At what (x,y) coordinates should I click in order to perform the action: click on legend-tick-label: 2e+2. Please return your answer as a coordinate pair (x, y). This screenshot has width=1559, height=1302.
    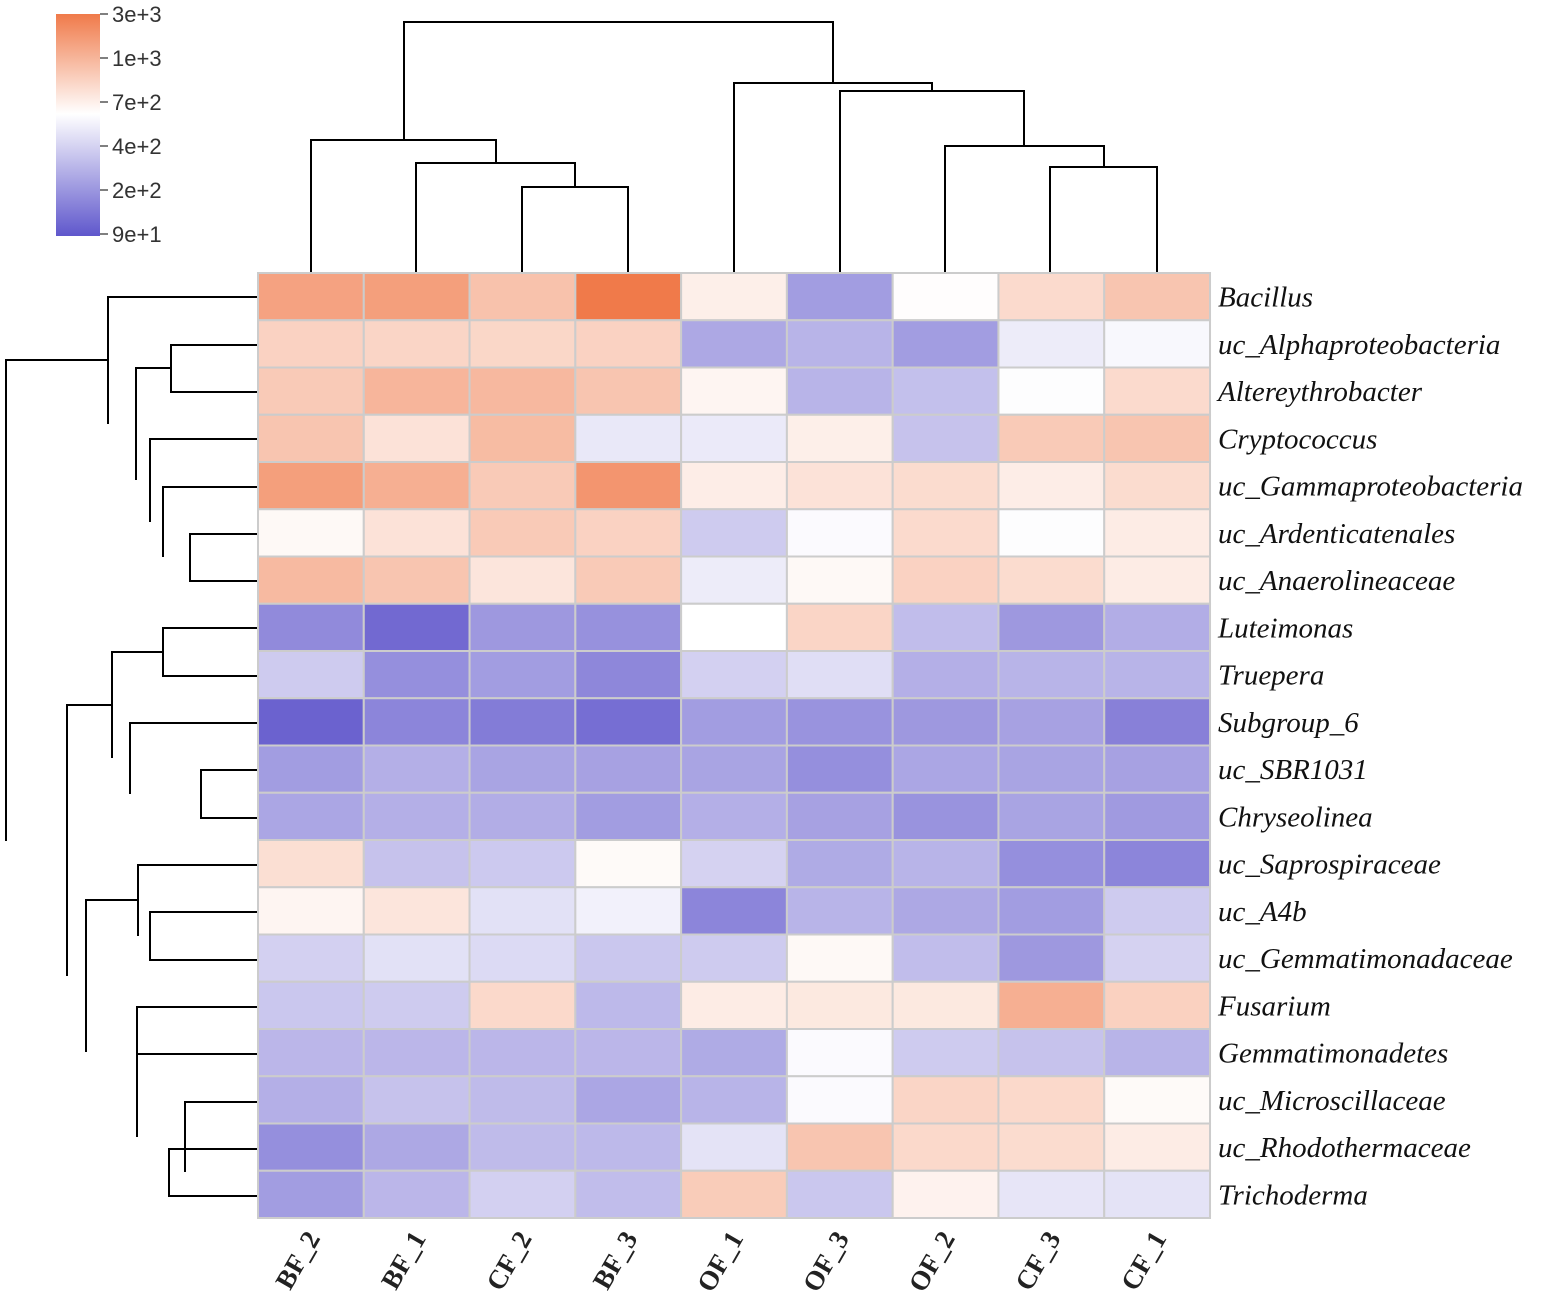
    Looking at the image, I should click on (137, 190).